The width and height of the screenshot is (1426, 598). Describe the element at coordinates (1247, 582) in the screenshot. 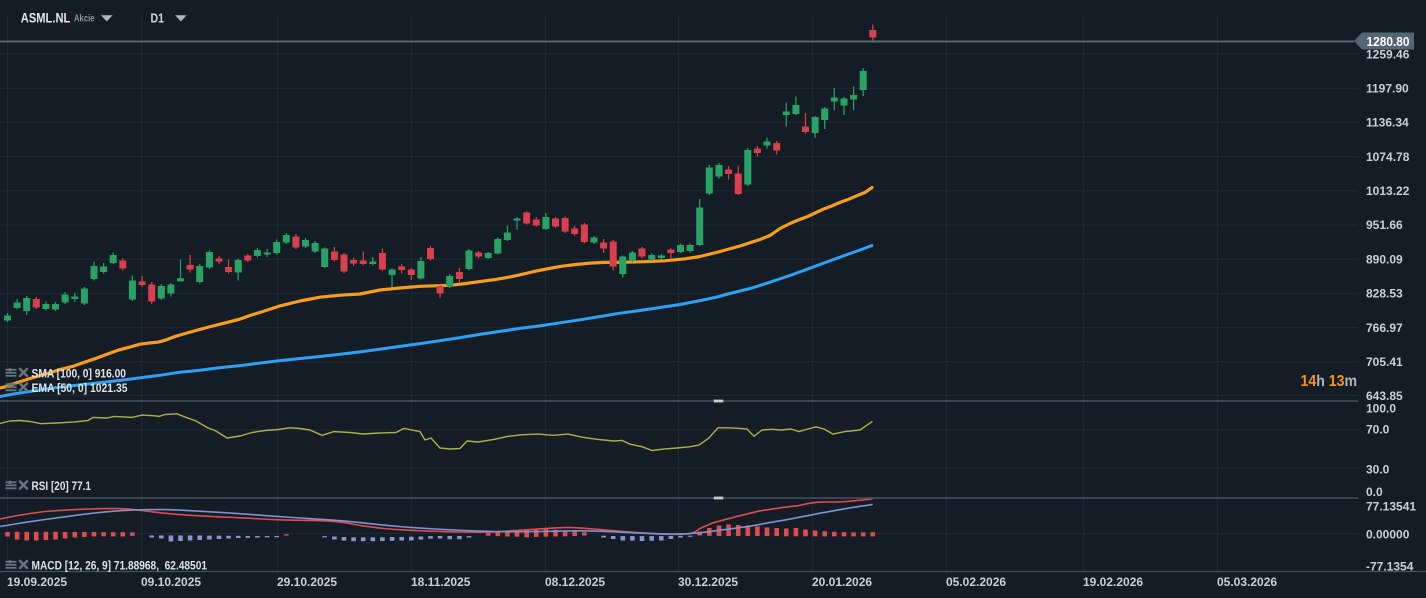

I see `svg-text: 05.03.2026` at that location.